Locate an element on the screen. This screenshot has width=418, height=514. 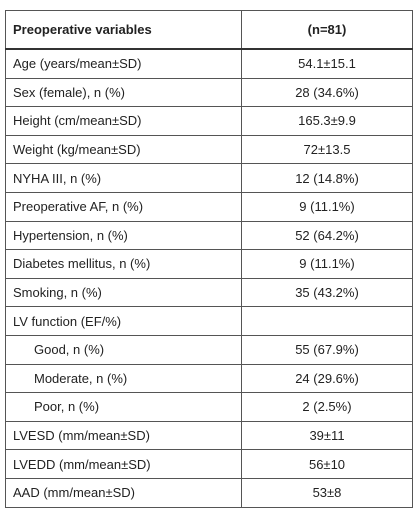
sub-row: Good, n (%) 55 (67.9%) is located at coordinates (209, 349).